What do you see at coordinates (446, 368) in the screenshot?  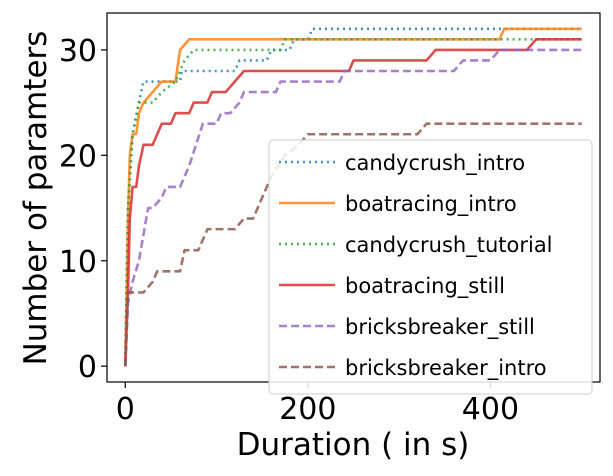 I see `legend-label: bricksbreaker_intro` at bounding box center [446, 368].